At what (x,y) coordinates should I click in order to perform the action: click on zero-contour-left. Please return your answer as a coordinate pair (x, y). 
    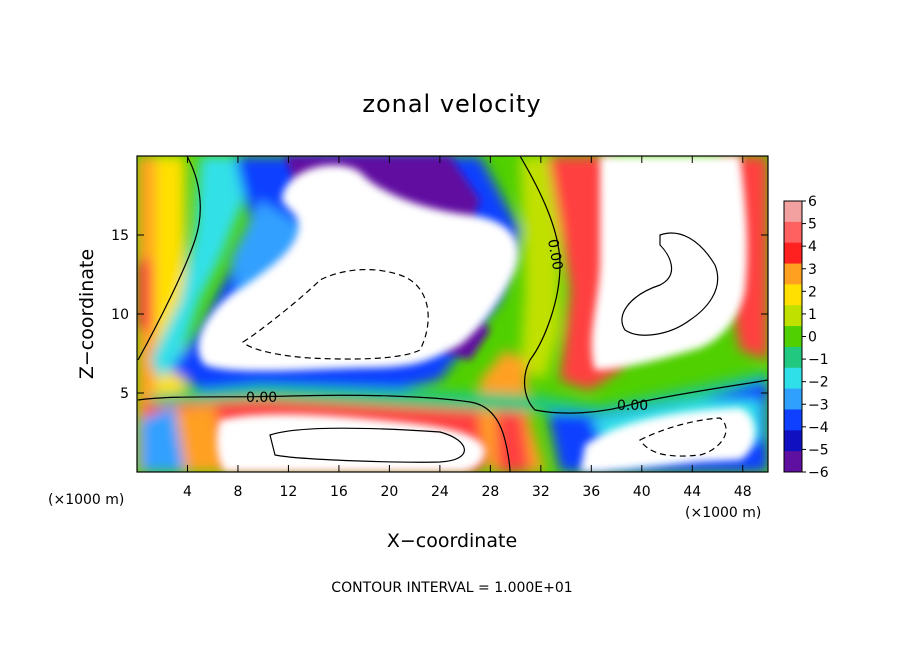
    Looking at the image, I should click on (169, 258).